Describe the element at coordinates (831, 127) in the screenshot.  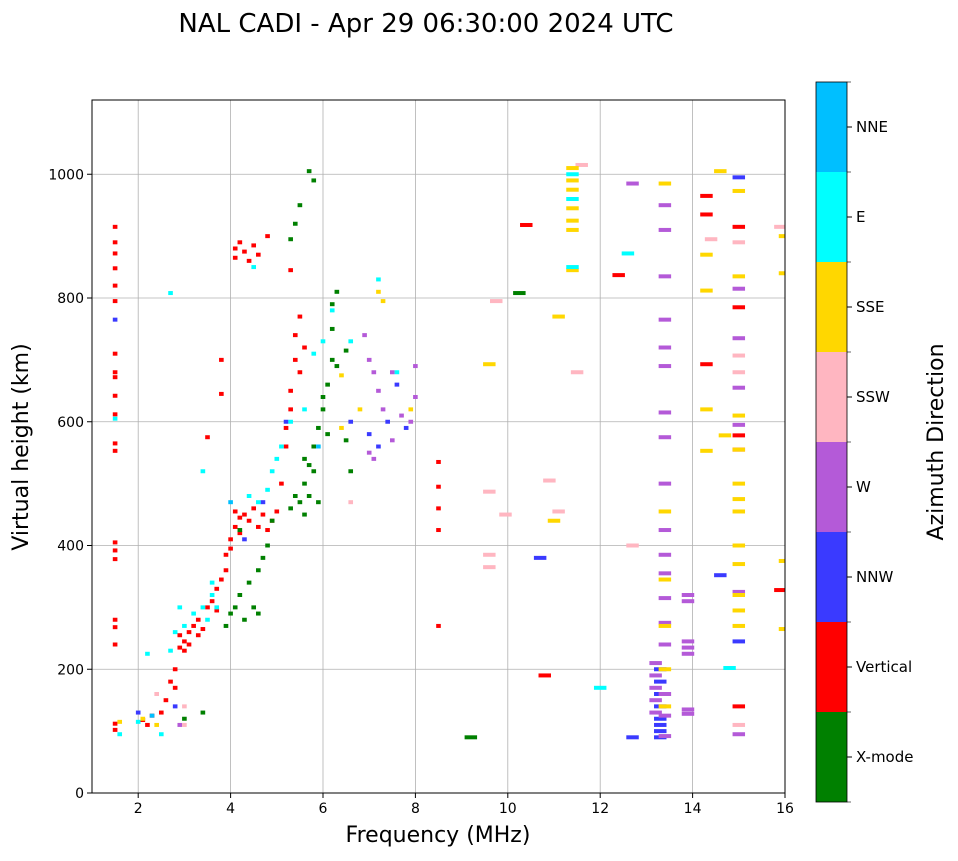
I see `colorbar-swatch-nne` at that location.